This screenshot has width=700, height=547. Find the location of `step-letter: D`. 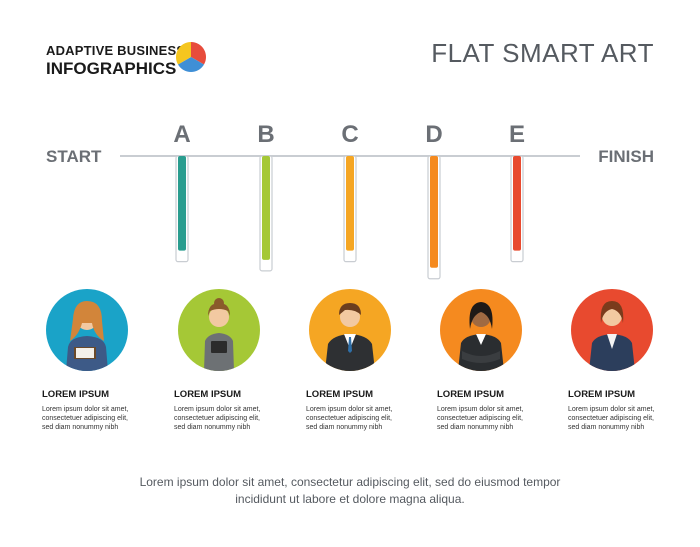

step-letter: D is located at coordinates (433, 134).